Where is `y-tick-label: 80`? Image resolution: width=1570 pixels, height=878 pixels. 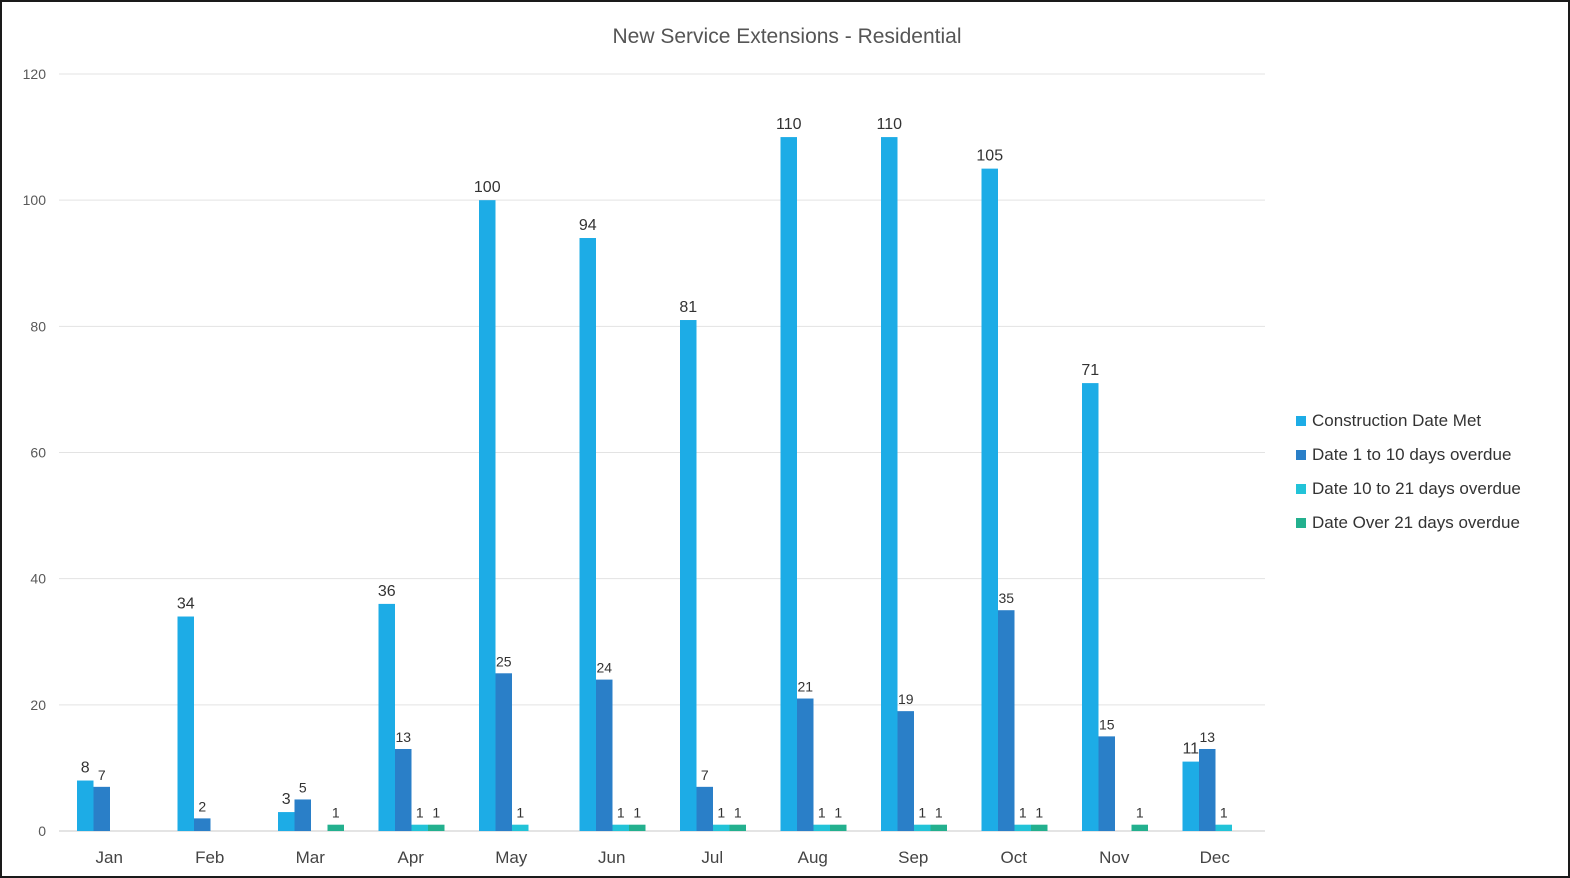 y-tick-label: 80 is located at coordinates (38, 326).